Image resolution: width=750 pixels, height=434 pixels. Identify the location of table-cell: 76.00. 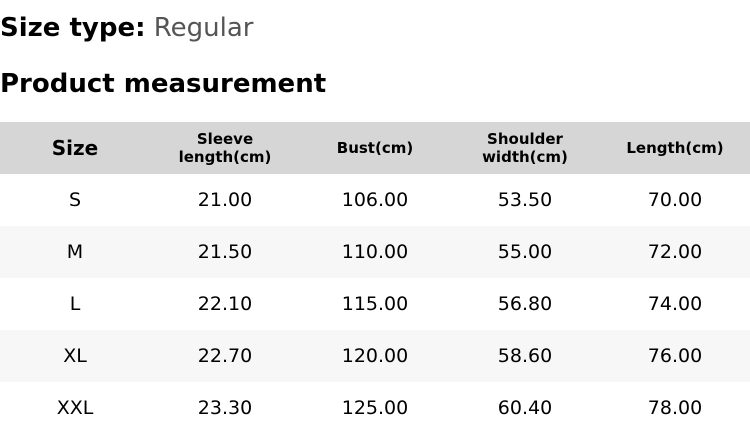
(675, 356).